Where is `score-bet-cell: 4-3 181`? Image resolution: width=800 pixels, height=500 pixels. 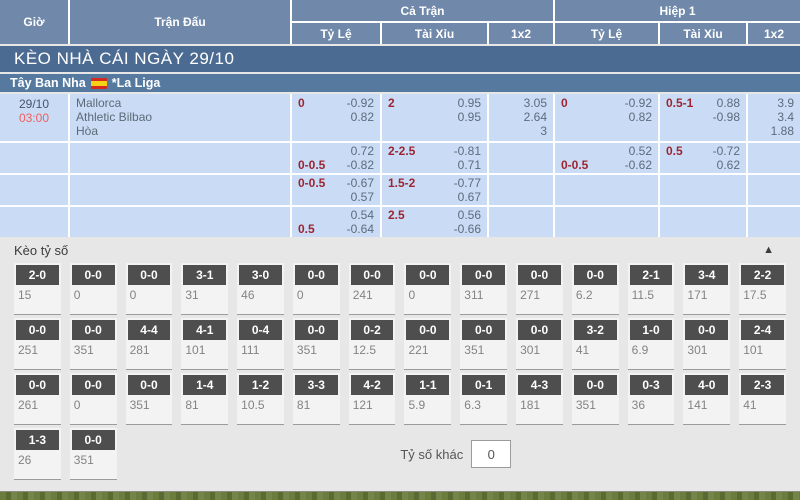 score-bet-cell: 4-3 181 is located at coordinates (539, 399).